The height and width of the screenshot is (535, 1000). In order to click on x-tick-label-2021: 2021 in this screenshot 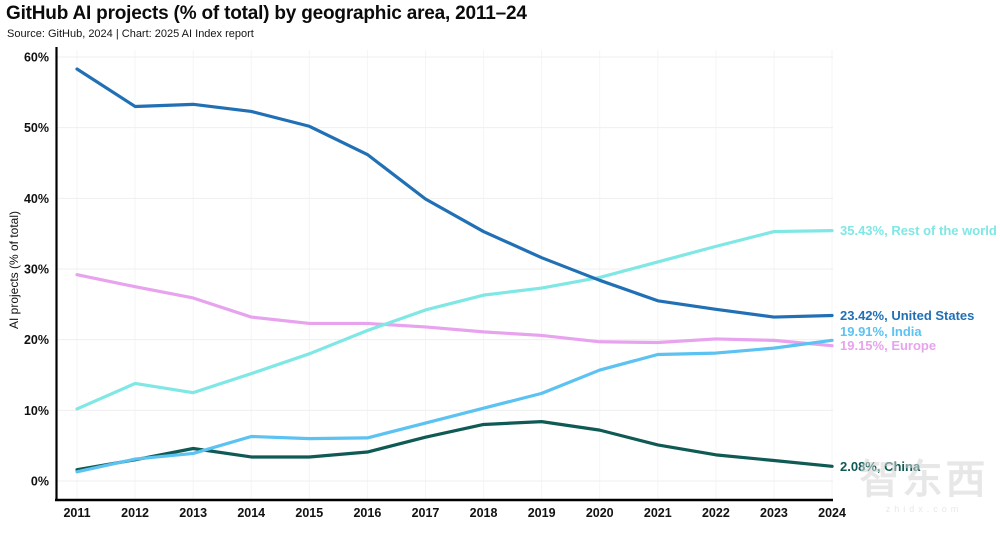, I will do `click(658, 513)`.